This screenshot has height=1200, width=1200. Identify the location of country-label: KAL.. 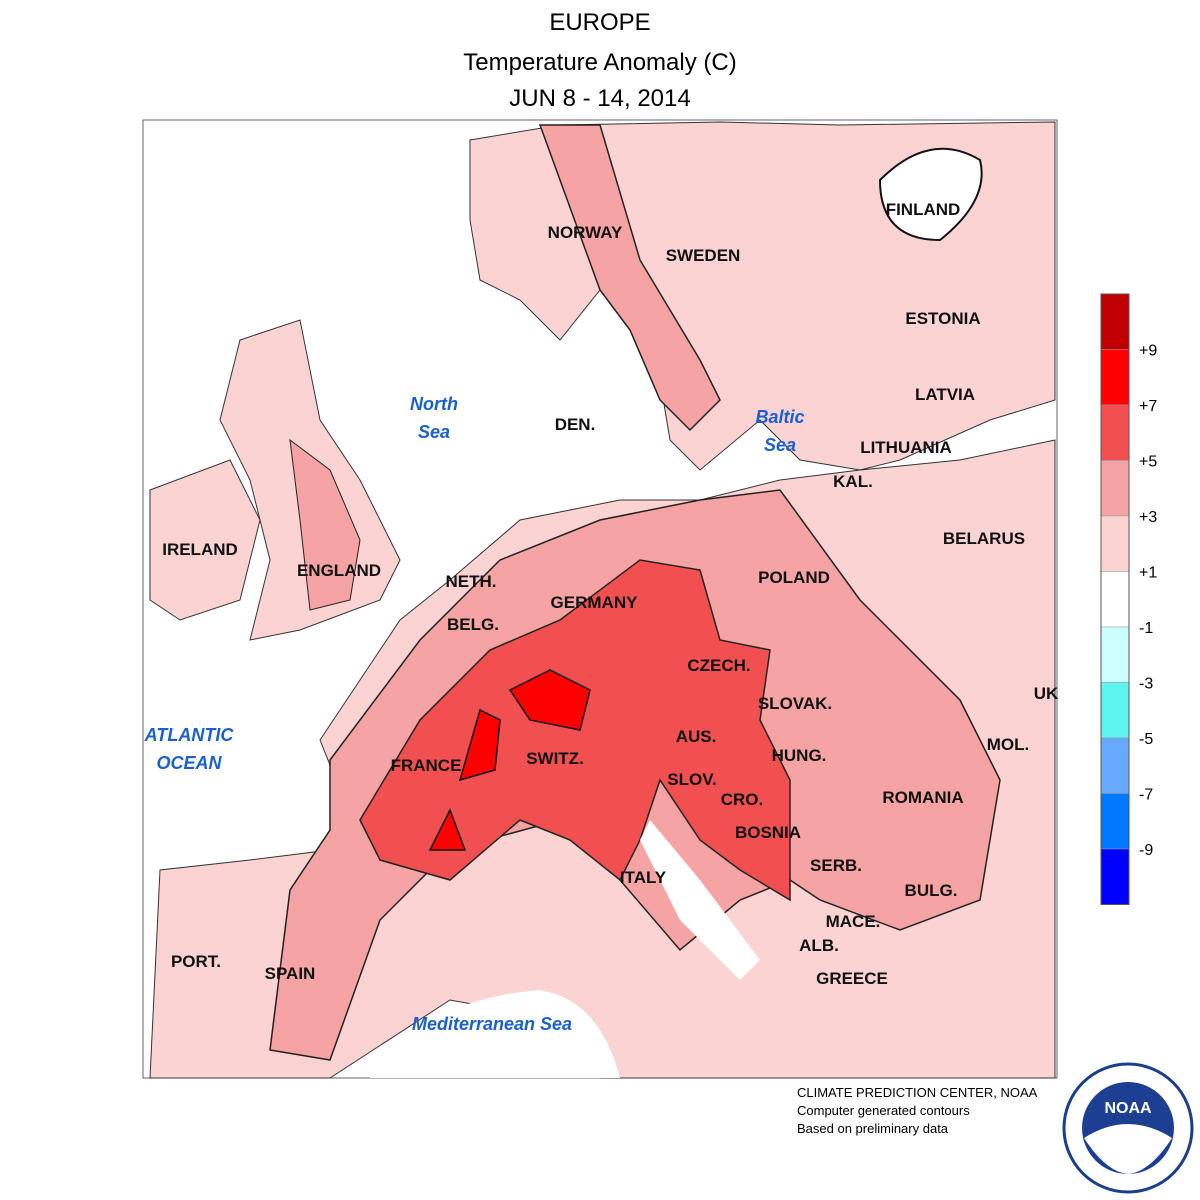
(853, 481).